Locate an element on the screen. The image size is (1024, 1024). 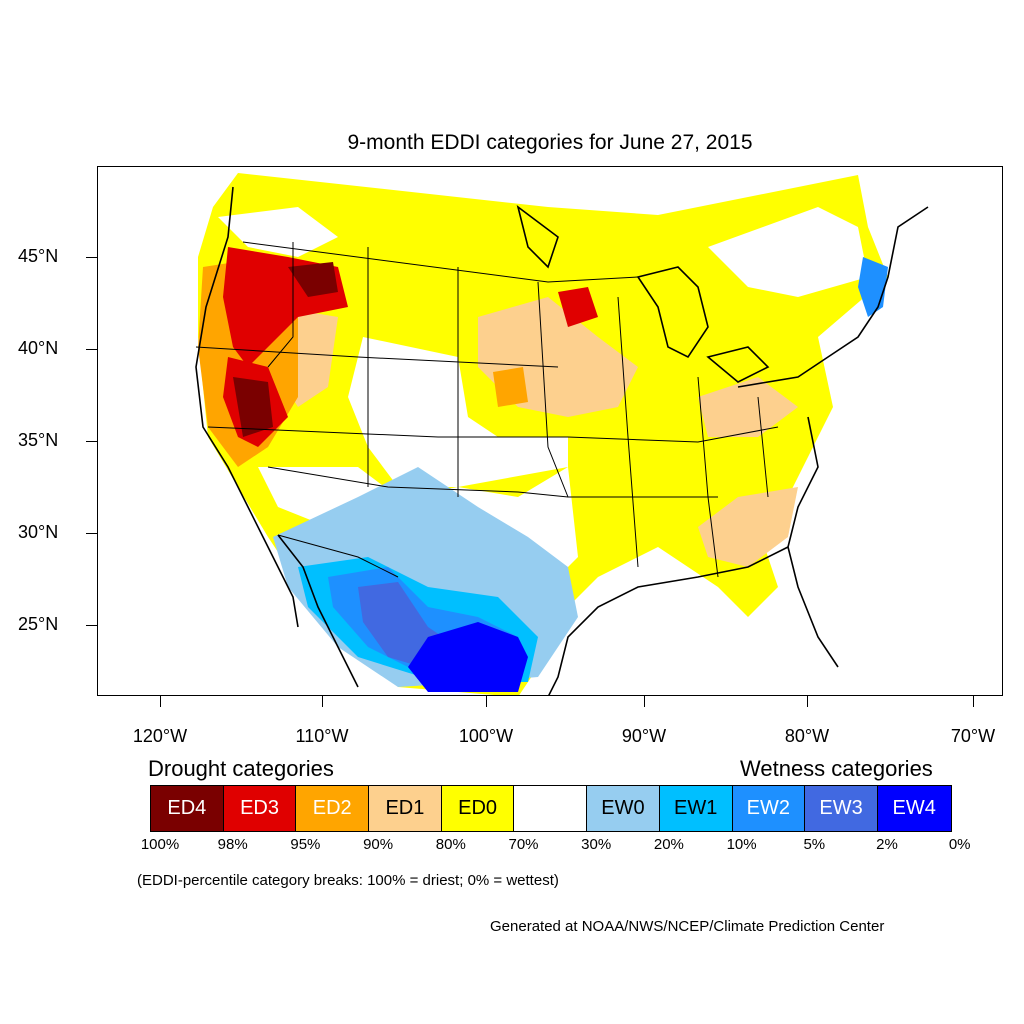
percentile-break-label: 100% is located at coordinates (160, 844).